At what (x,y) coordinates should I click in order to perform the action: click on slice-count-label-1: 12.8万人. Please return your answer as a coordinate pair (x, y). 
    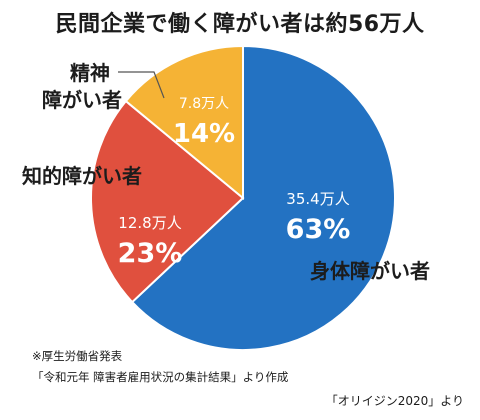
    Looking at the image, I should click on (149, 223).